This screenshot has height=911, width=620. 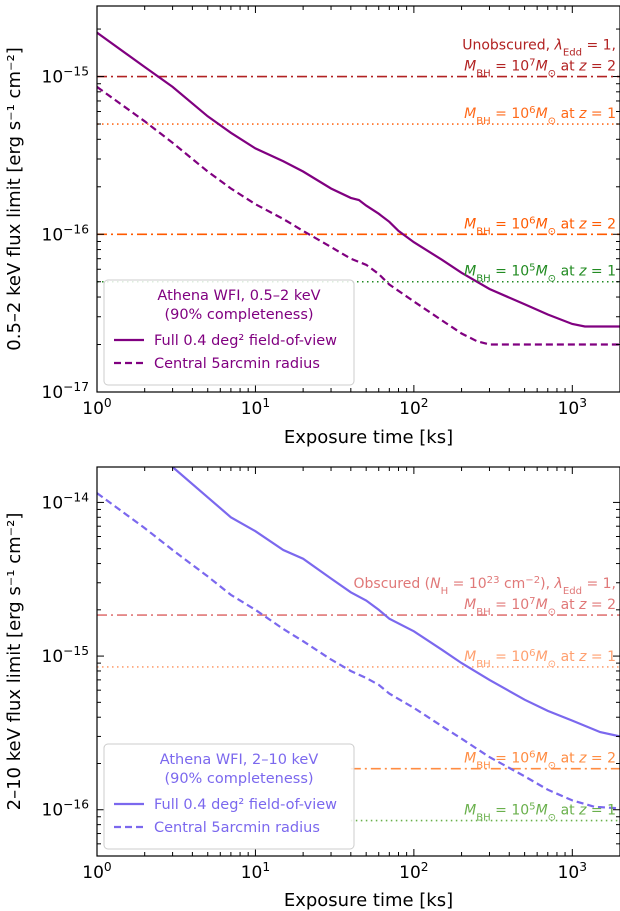 What do you see at coordinates (66, 501) in the screenshot?
I see `y-tick-label: 10−14` at bounding box center [66, 501].